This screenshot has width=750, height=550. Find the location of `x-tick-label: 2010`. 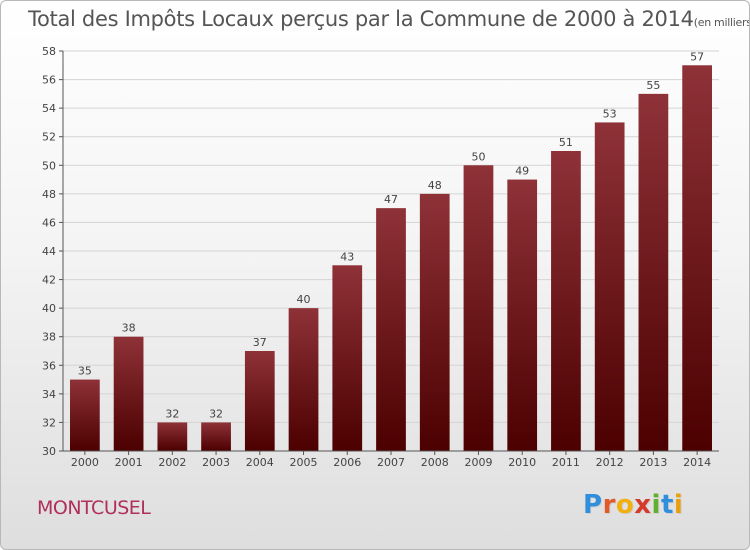

x-tick-label: 2010 is located at coordinates (522, 462).